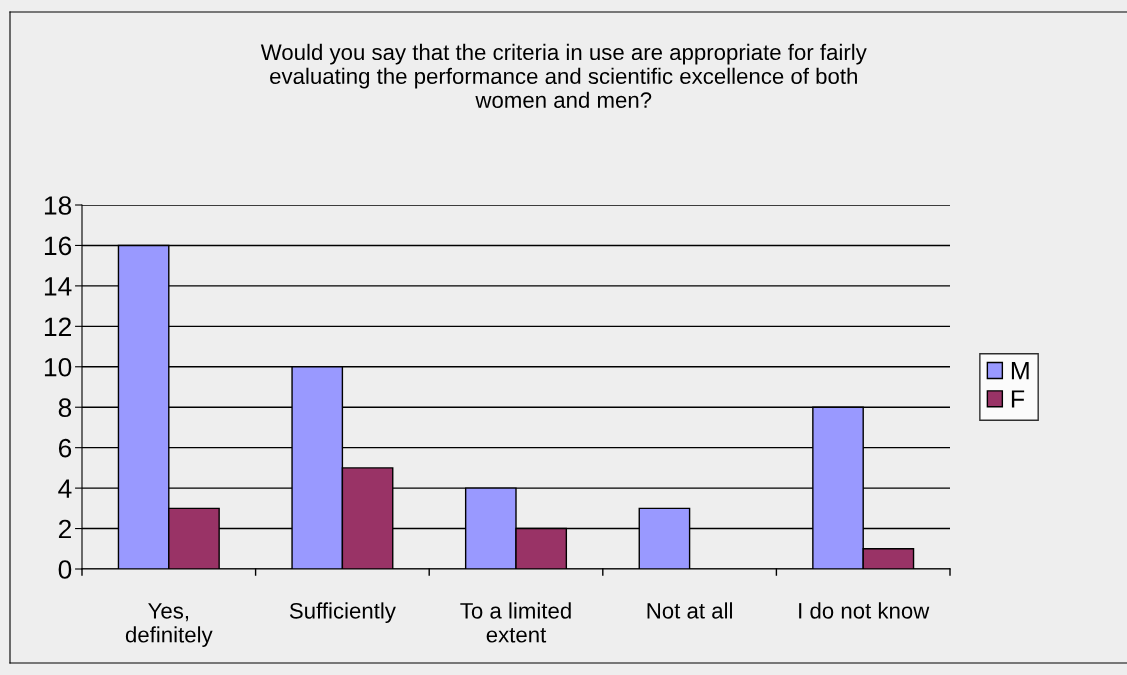 This screenshot has width=1127, height=675. Describe the element at coordinates (58, 286) in the screenshot. I see `y-tick-label: 14` at that location.